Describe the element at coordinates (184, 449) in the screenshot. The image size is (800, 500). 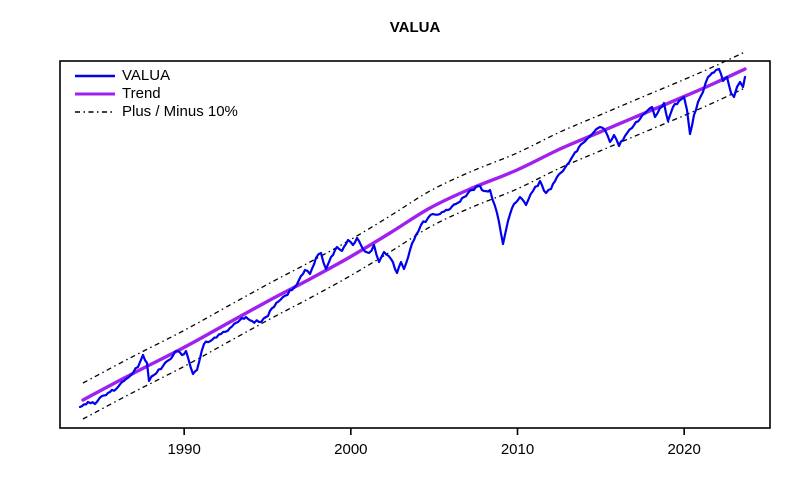
I see `x-tick-label: 1990` at that location.